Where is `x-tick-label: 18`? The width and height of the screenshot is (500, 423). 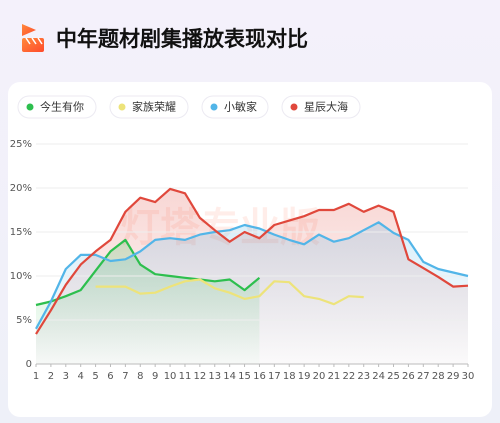 x-tick-label: 18 is located at coordinates (289, 376).